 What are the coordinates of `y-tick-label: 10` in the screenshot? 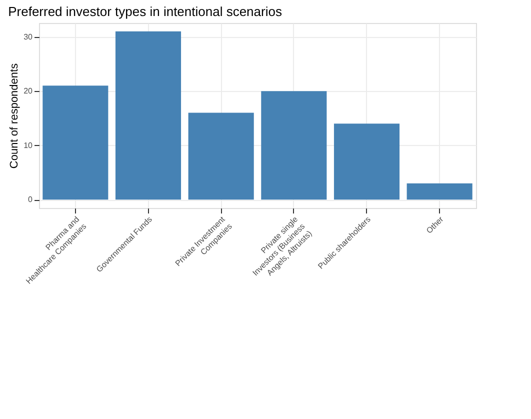 It's located at (29, 145).